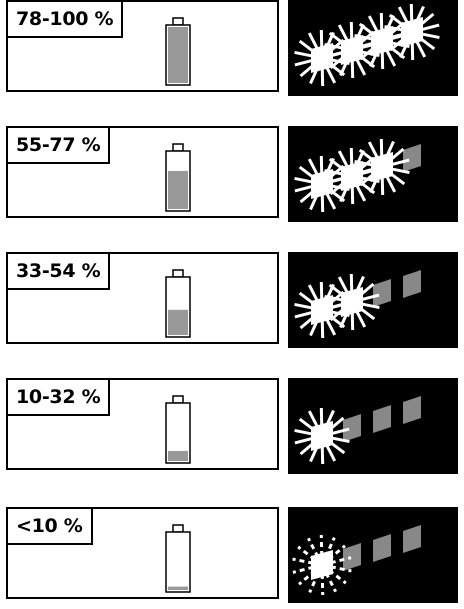 The height and width of the screenshot is (609, 464). Describe the element at coordinates (142, 424) in the screenshot. I see `battery-panel: 10-32 %` at that location.